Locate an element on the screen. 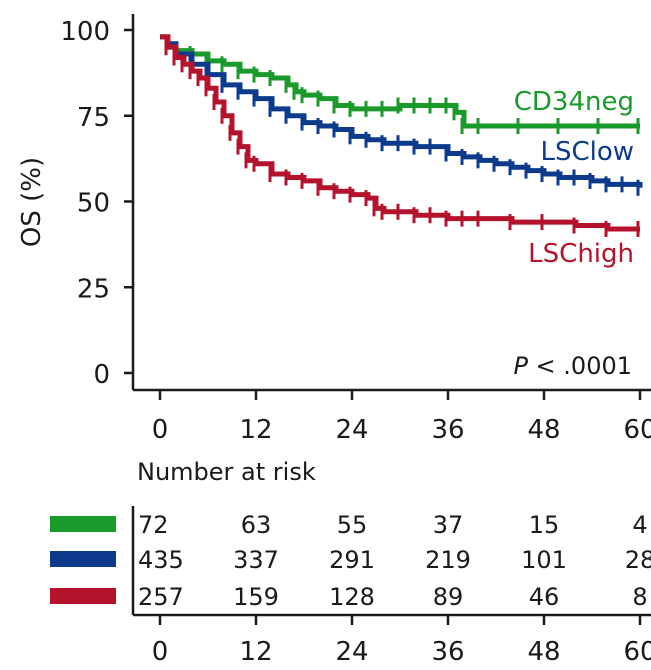  risk-table-cell: 128 is located at coordinates (352, 597).